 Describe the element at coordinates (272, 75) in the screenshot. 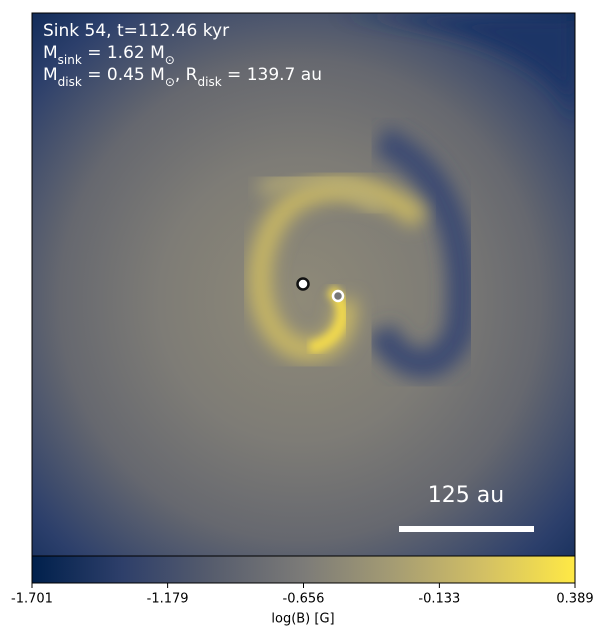

I see `title-text: = 139.7 au` at that location.